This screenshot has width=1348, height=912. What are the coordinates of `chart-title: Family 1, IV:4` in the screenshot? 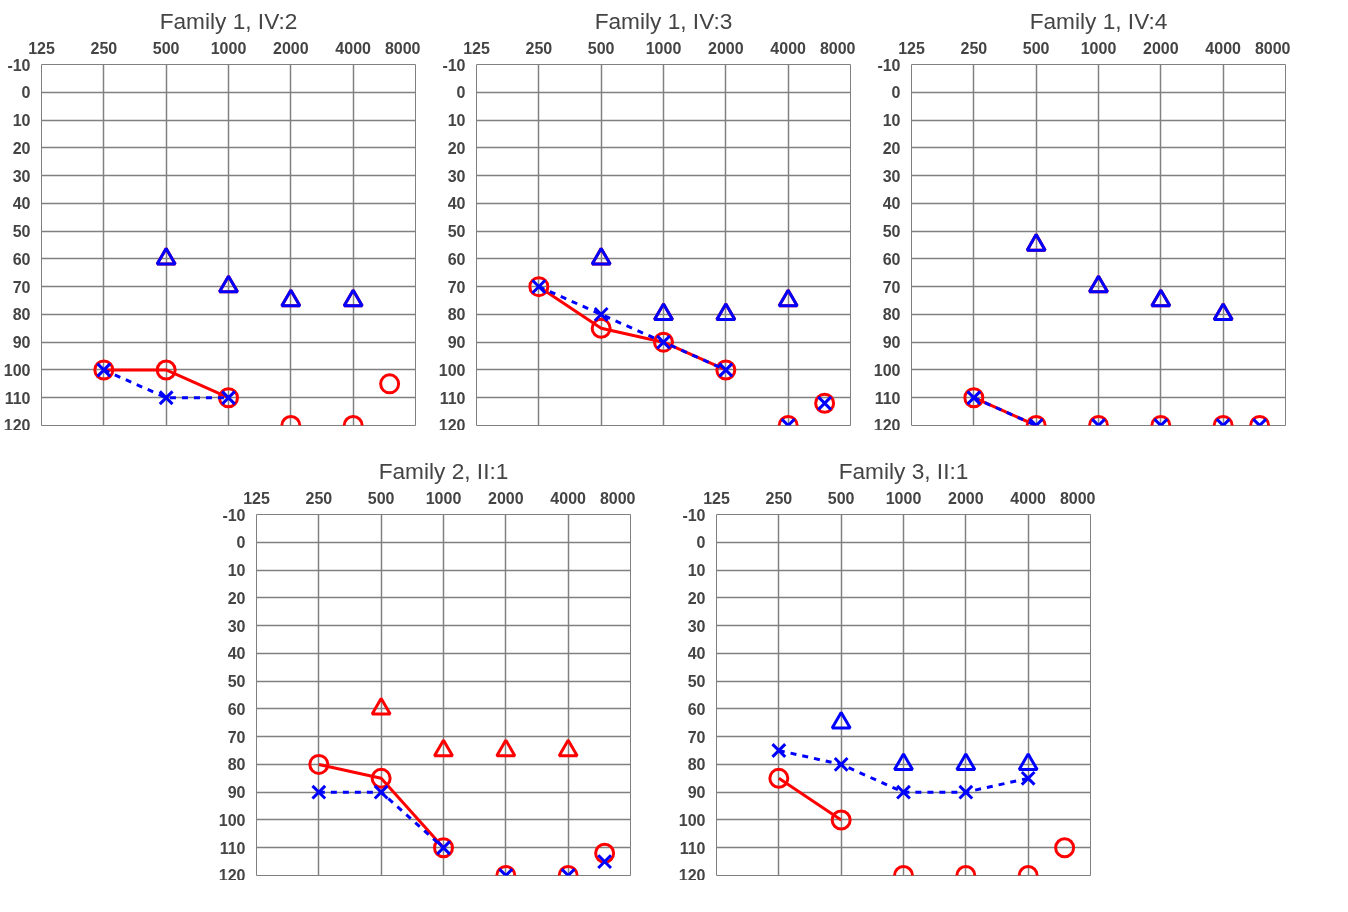 It's located at (1098, 20).